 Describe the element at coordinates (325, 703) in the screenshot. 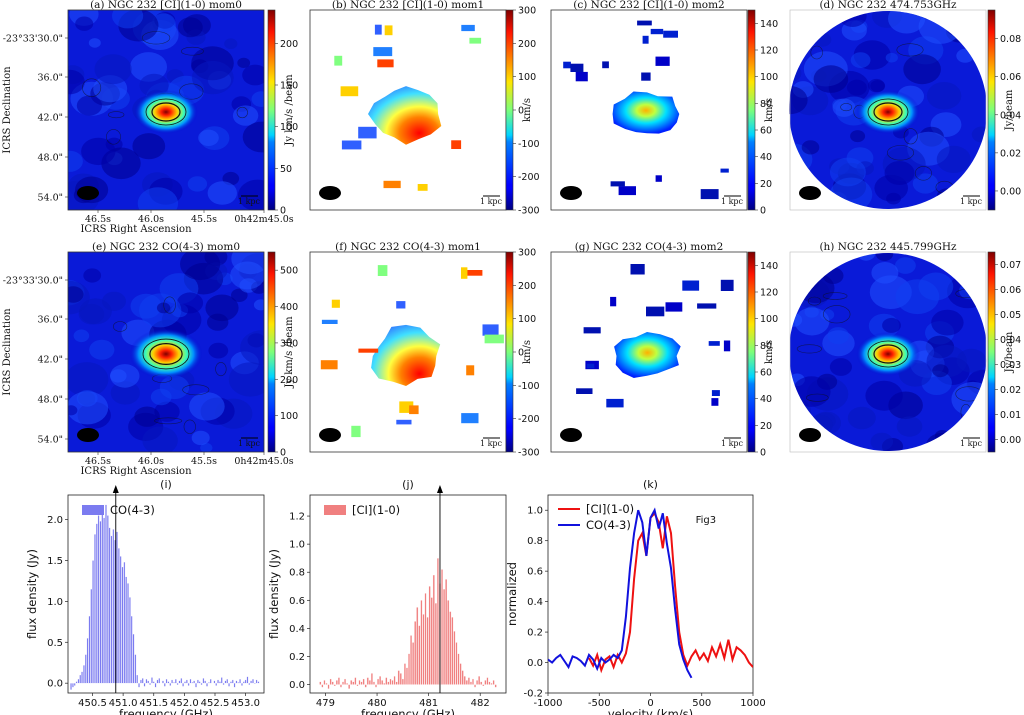

I see `x-tick-label: 479` at that location.